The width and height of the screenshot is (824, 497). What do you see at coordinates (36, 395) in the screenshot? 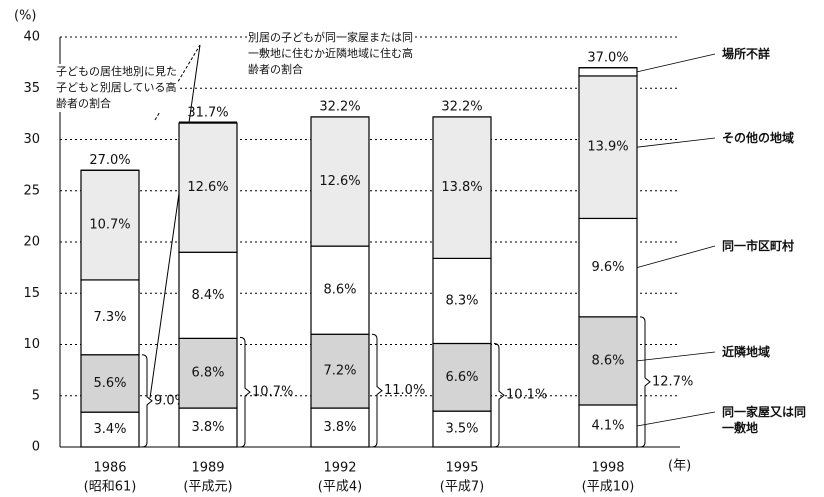
I see `y-tick-label: 5` at bounding box center [36, 395].